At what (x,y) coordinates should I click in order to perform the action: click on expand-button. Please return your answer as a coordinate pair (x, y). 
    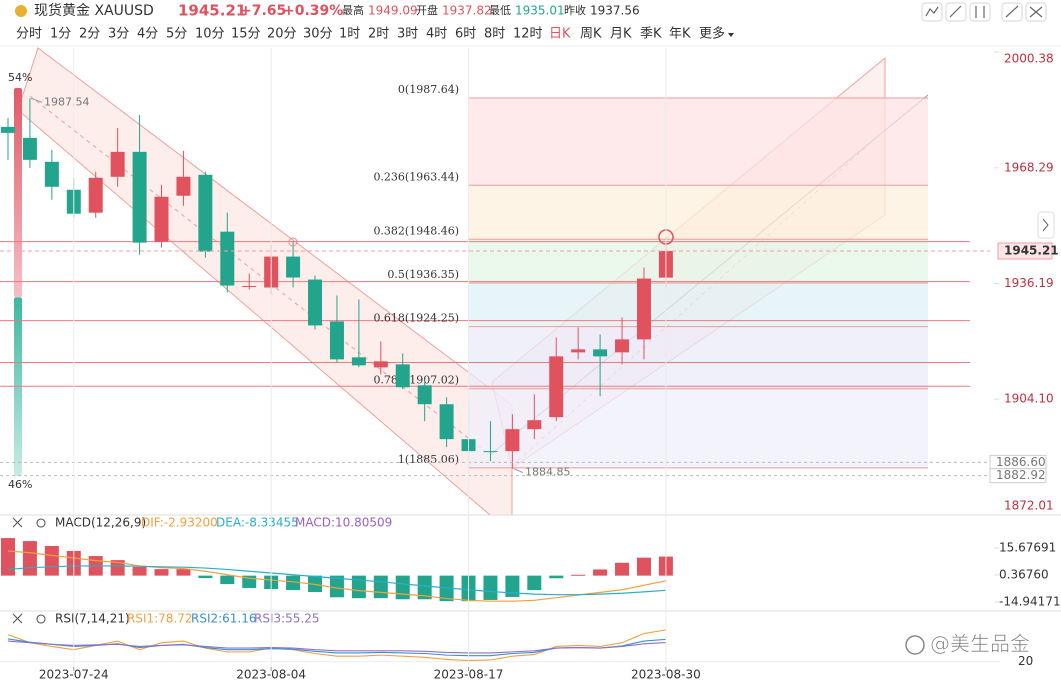
    Looking at the image, I should click on (1046, 225).